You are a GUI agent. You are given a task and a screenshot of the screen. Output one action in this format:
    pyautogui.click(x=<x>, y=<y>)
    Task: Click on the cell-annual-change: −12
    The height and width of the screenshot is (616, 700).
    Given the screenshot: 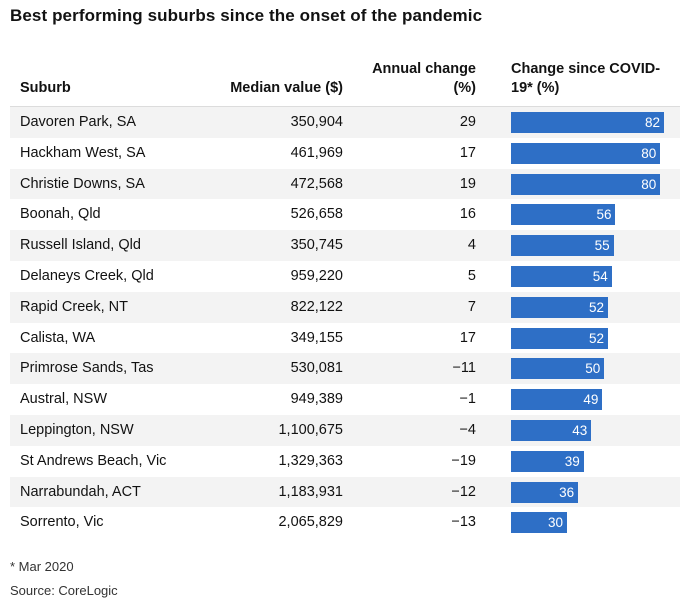 What is the action you would take?
    pyautogui.click(x=463, y=491)
    